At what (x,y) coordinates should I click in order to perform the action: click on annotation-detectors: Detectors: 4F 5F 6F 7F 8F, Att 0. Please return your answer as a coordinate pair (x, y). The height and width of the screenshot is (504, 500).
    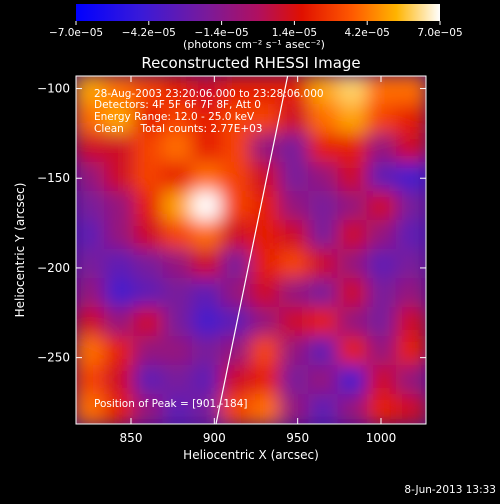
    Looking at the image, I should click on (177, 105).